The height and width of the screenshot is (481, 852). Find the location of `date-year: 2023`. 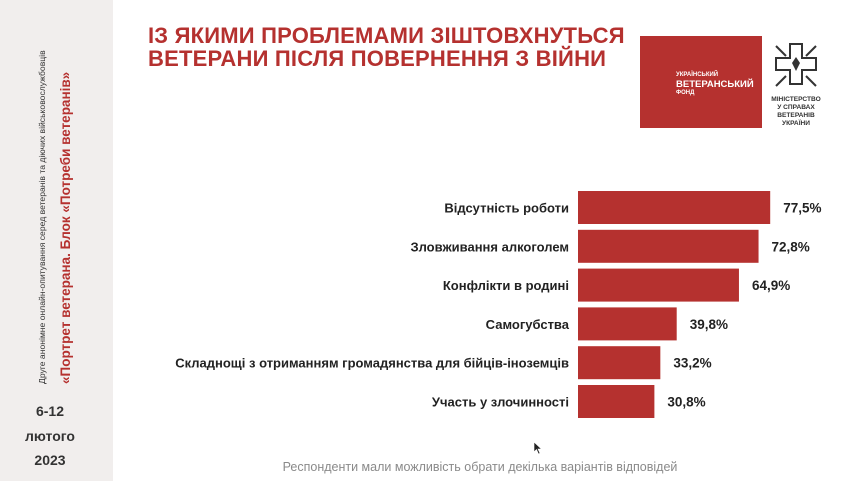

date-year: 2023 is located at coordinates (50, 460).